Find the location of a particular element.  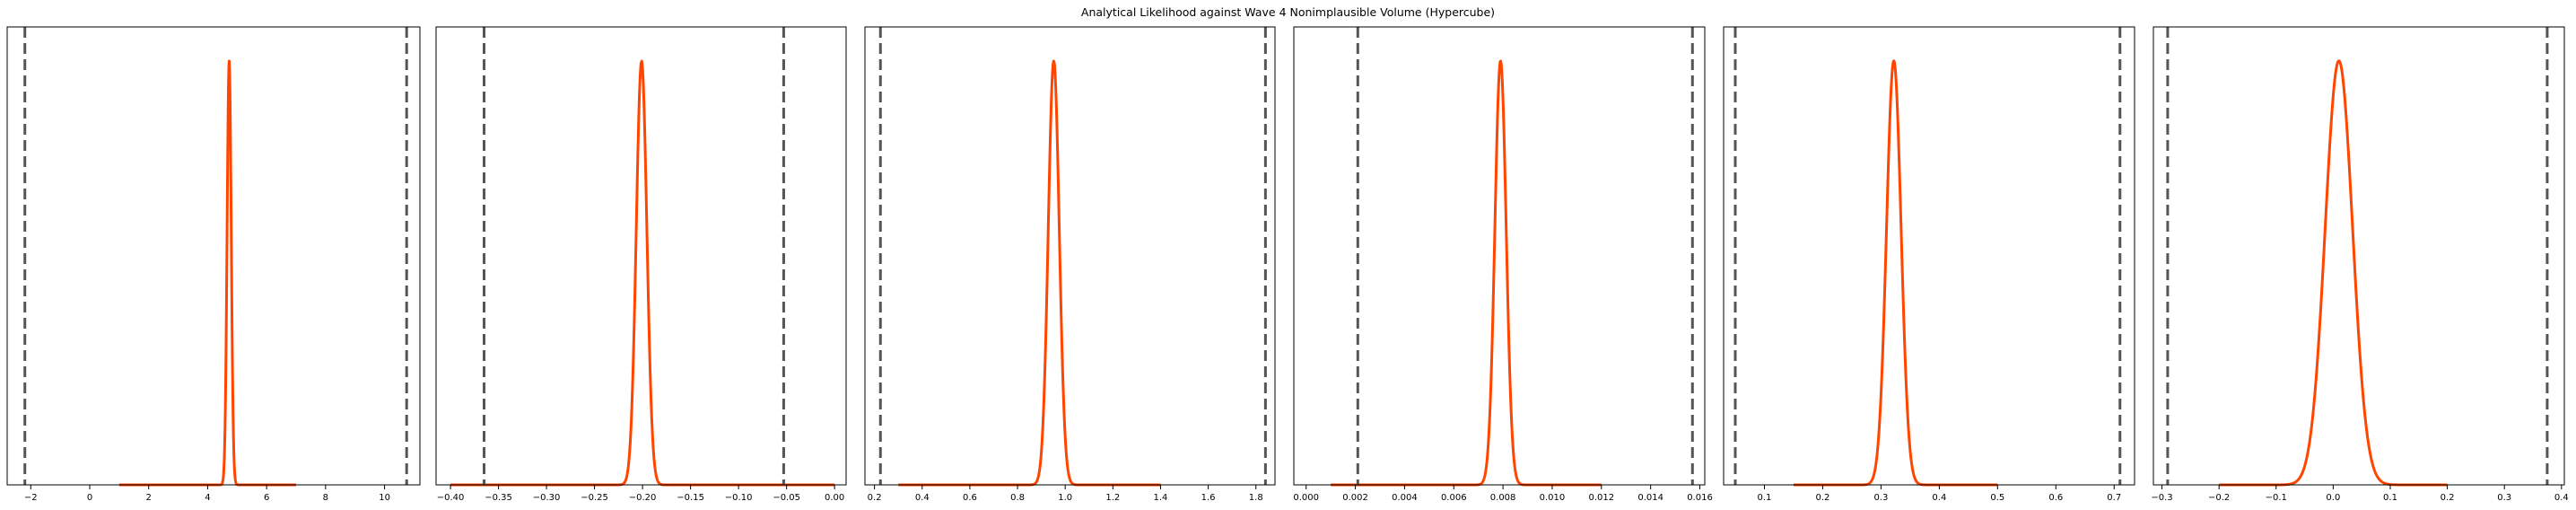

x-tick-label: −0.25 is located at coordinates (595, 498).